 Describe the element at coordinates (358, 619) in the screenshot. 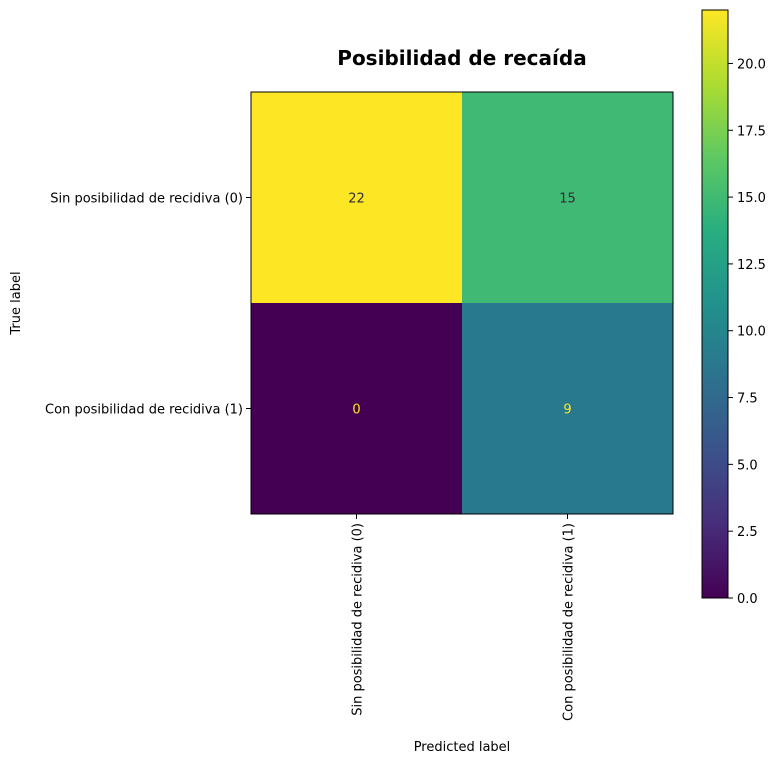

I see `x-tick-label: Sin posibilidad de recidiva (0)` at that location.